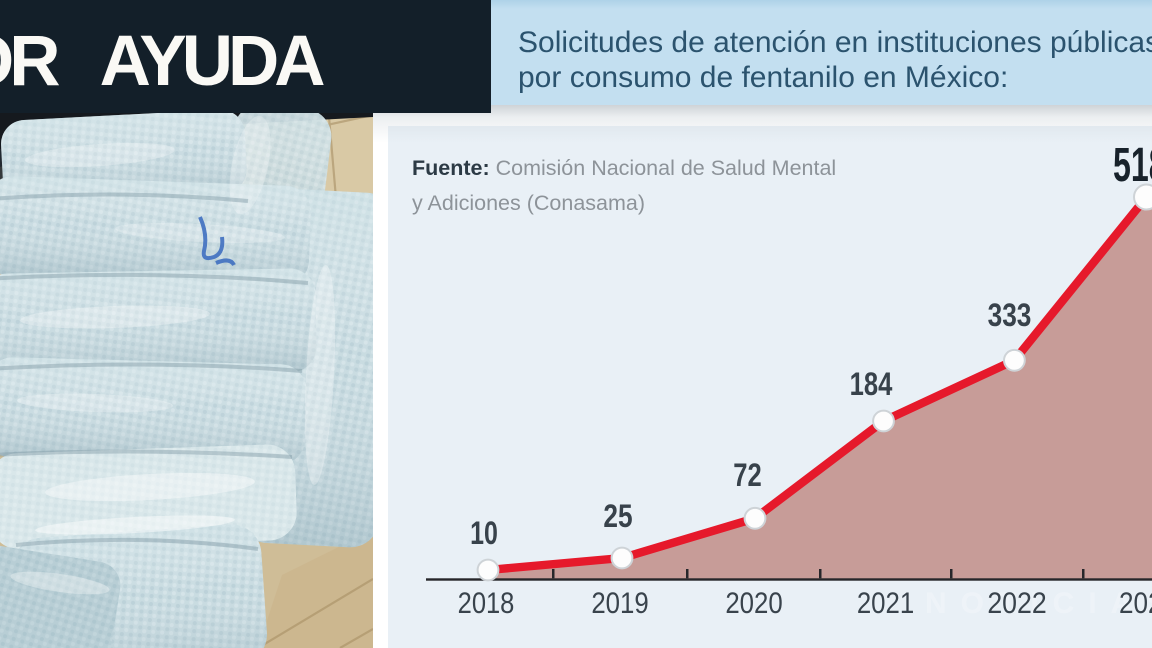 This screenshot has height=648, width=1152. Describe the element at coordinates (1016, 604) in the screenshot. I see `svg-text: 2022` at that location.